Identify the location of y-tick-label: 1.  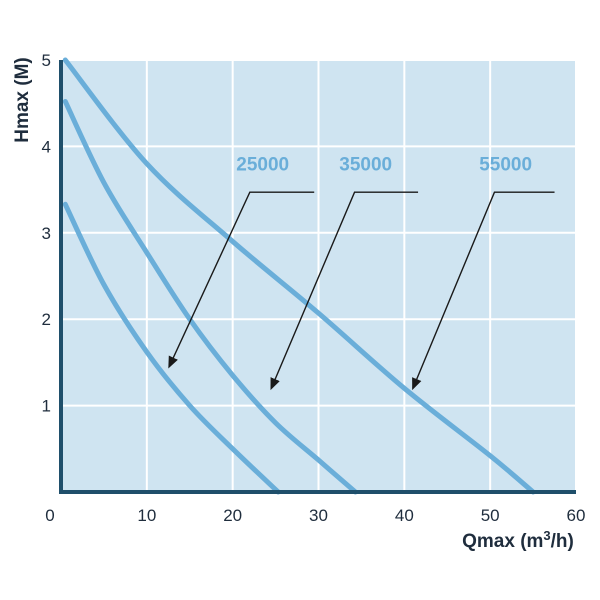
(46, 406).